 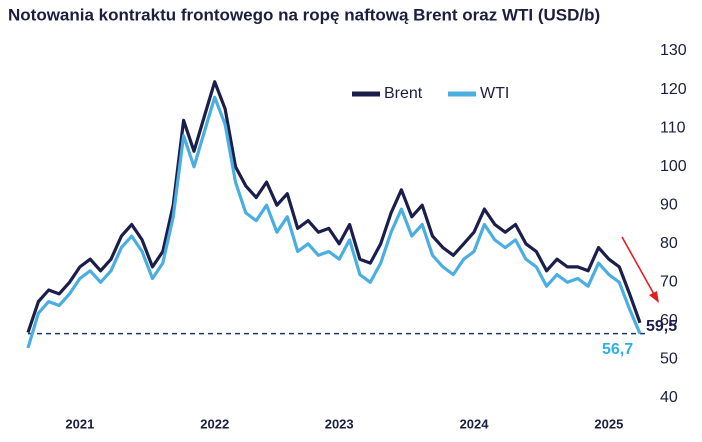 I want to click on x-tick-label: 2023, so click(x=339, y=423).